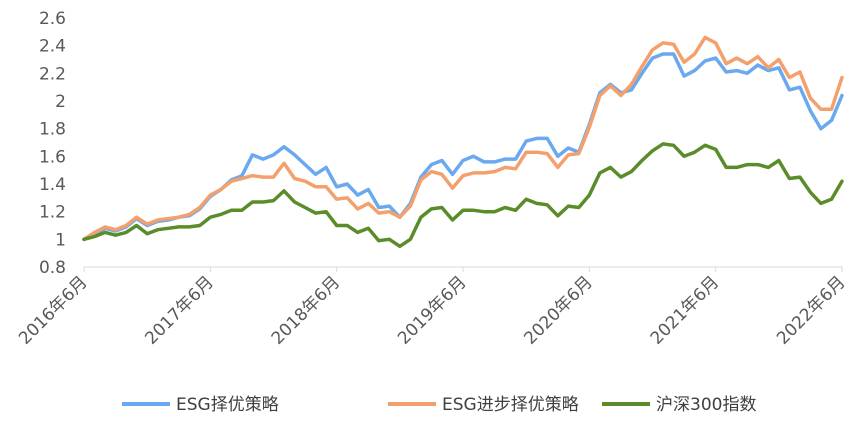  What do you see at coordinates (52, 185) in the screenshot?
I see `y-tick-label: 1.4` at bounding box center [52, 185].